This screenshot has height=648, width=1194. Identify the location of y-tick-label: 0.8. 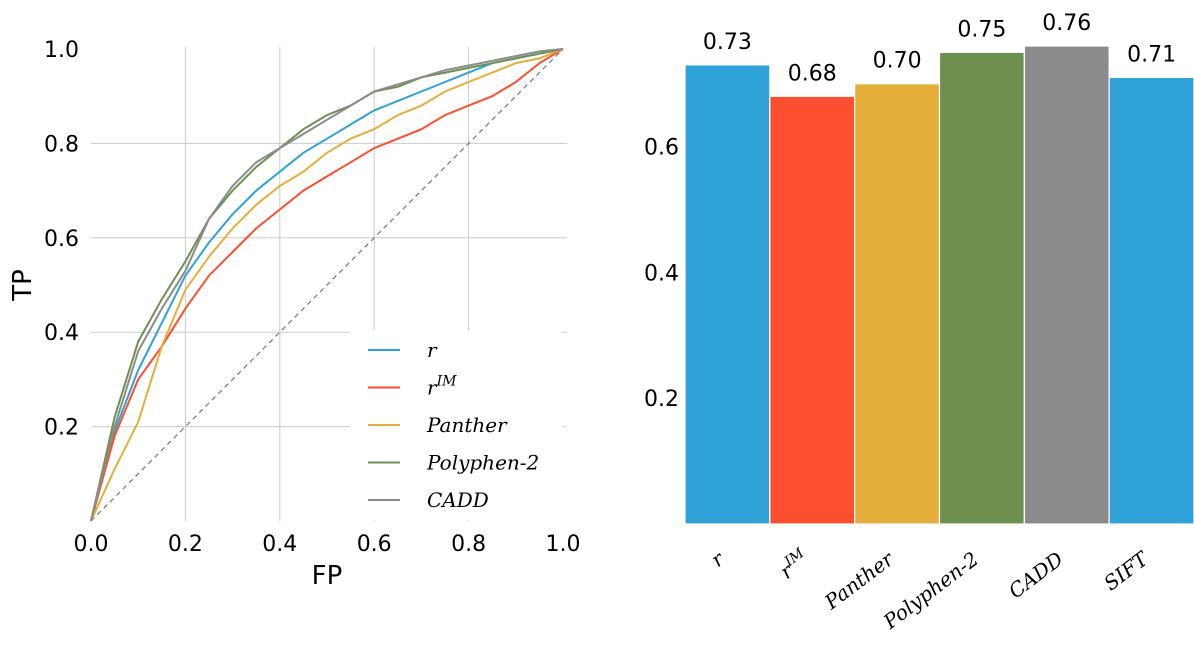
(61, 144).